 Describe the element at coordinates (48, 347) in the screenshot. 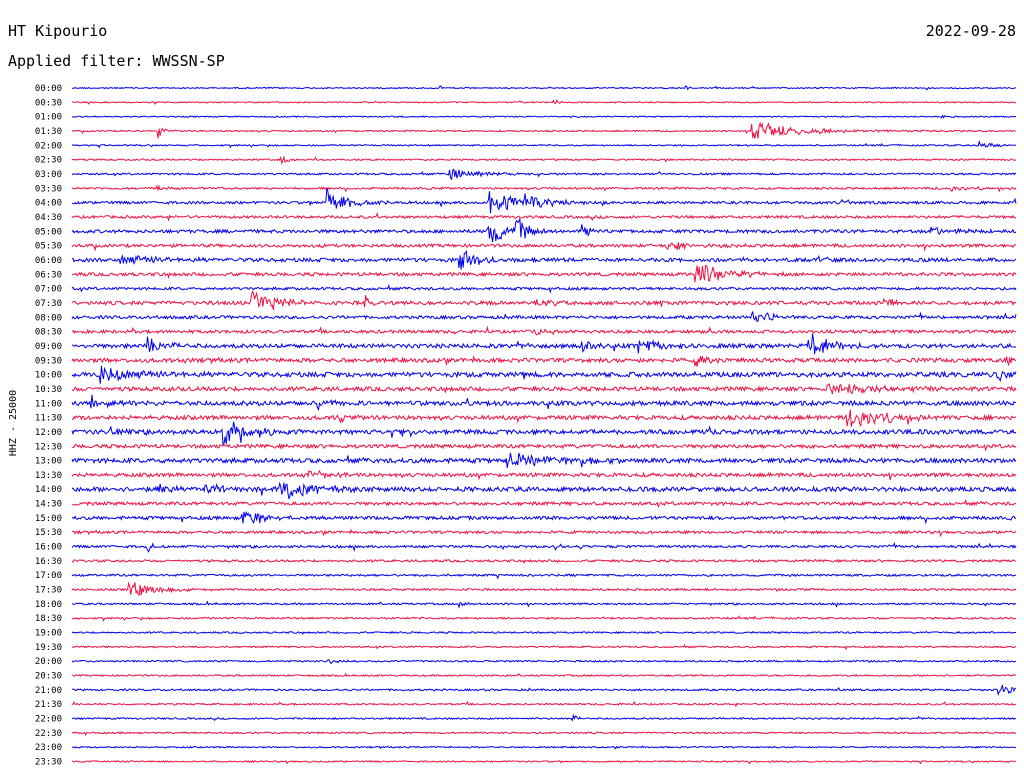

I see `row-label: 09:00` at that location.